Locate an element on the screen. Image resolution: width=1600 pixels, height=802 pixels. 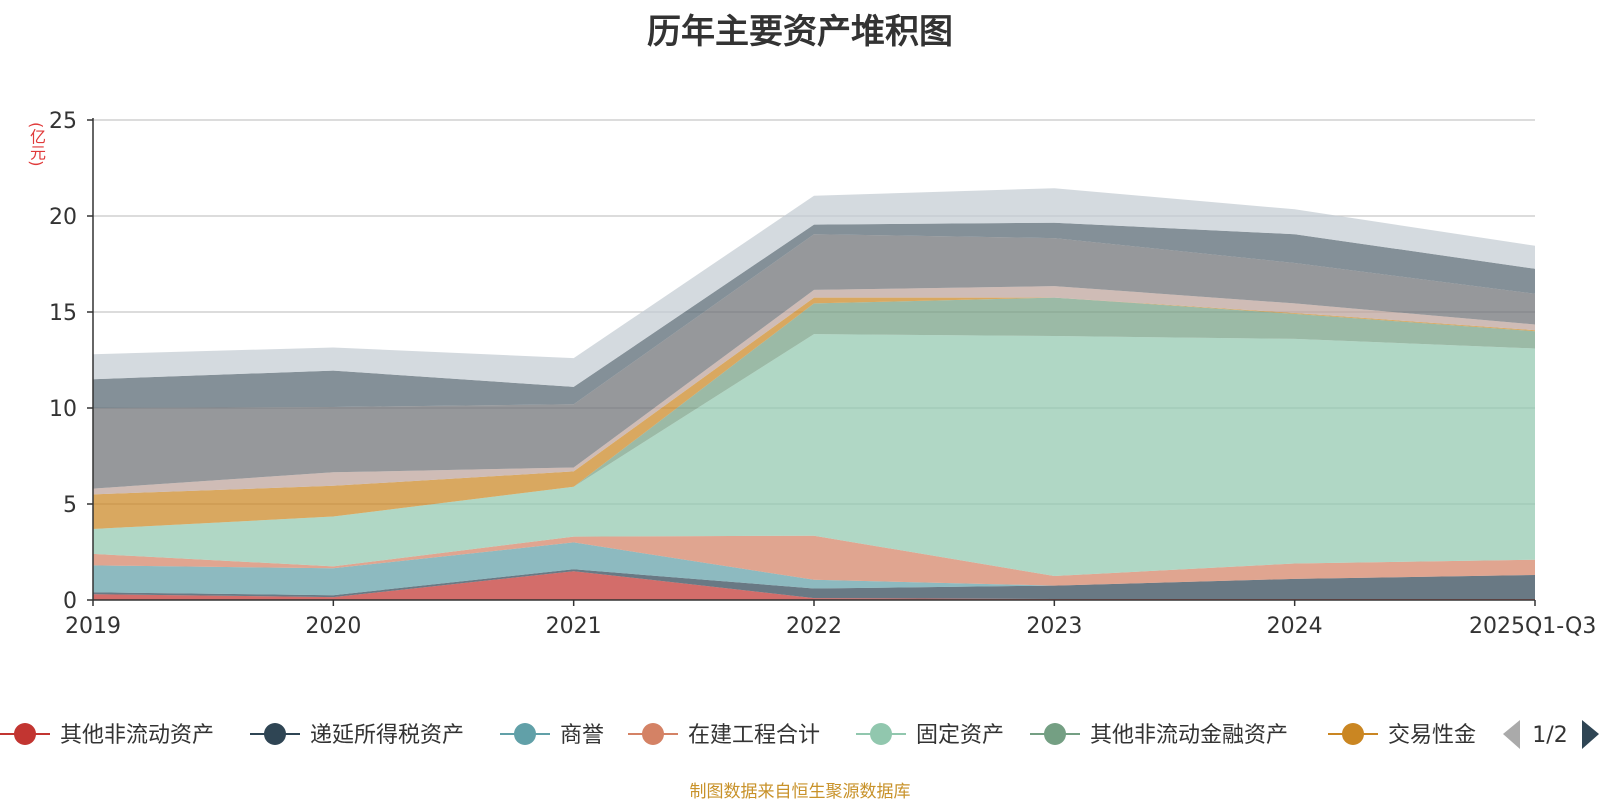
legend-item: 在建工程合计 is located at coordinates (724, 735).